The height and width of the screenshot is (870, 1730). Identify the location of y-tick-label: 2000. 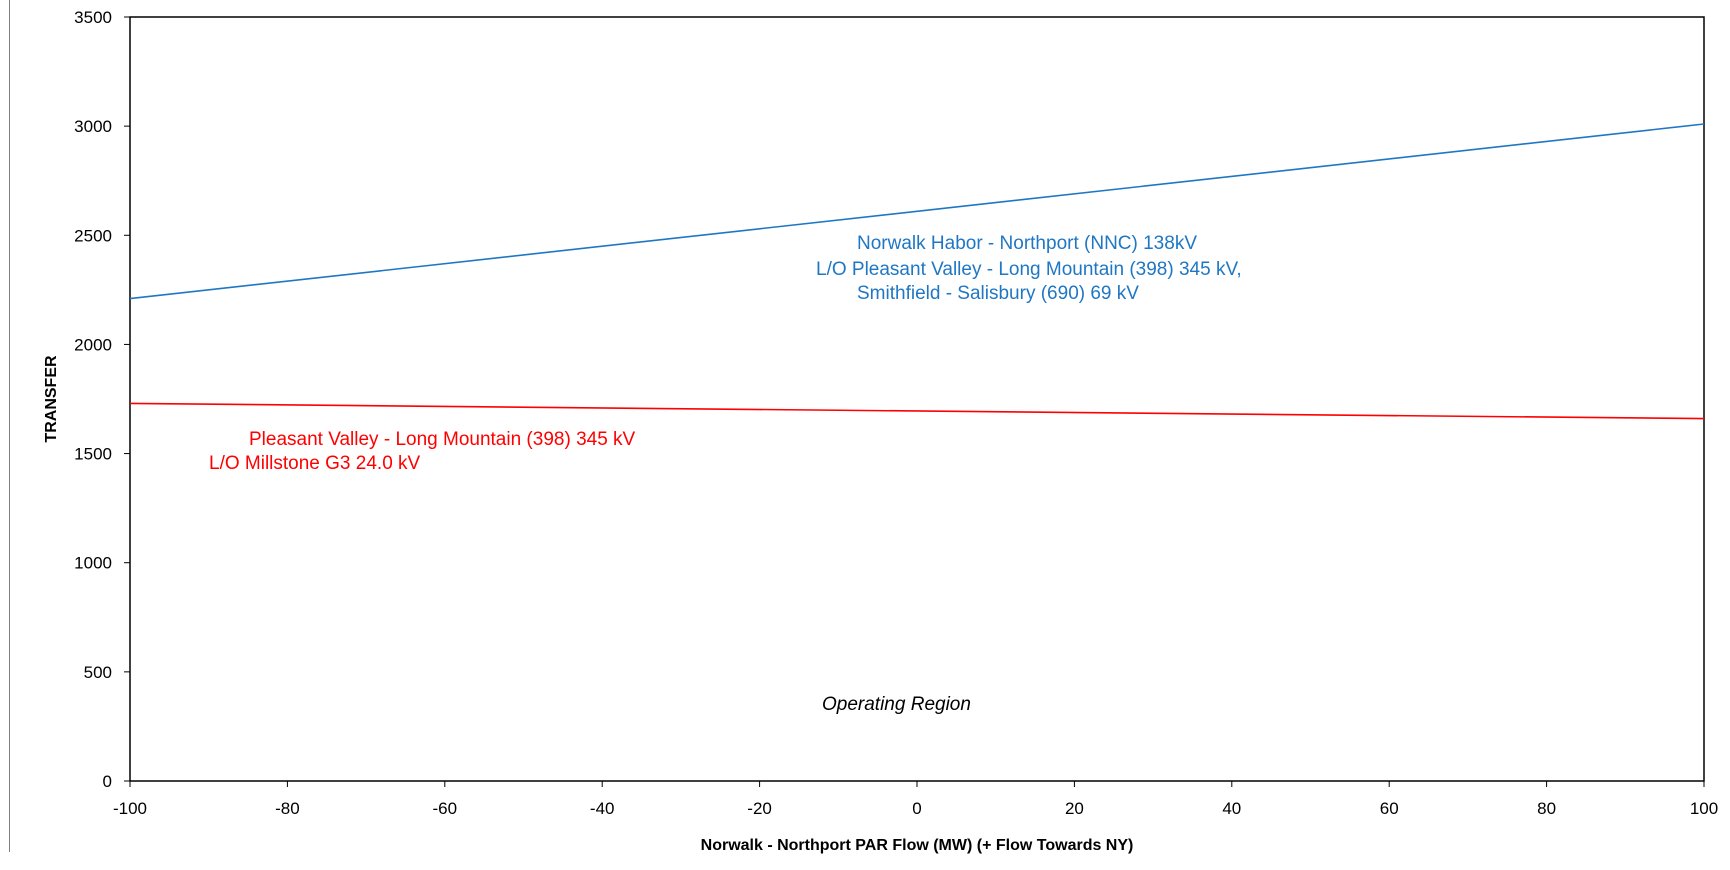
(93, 344).